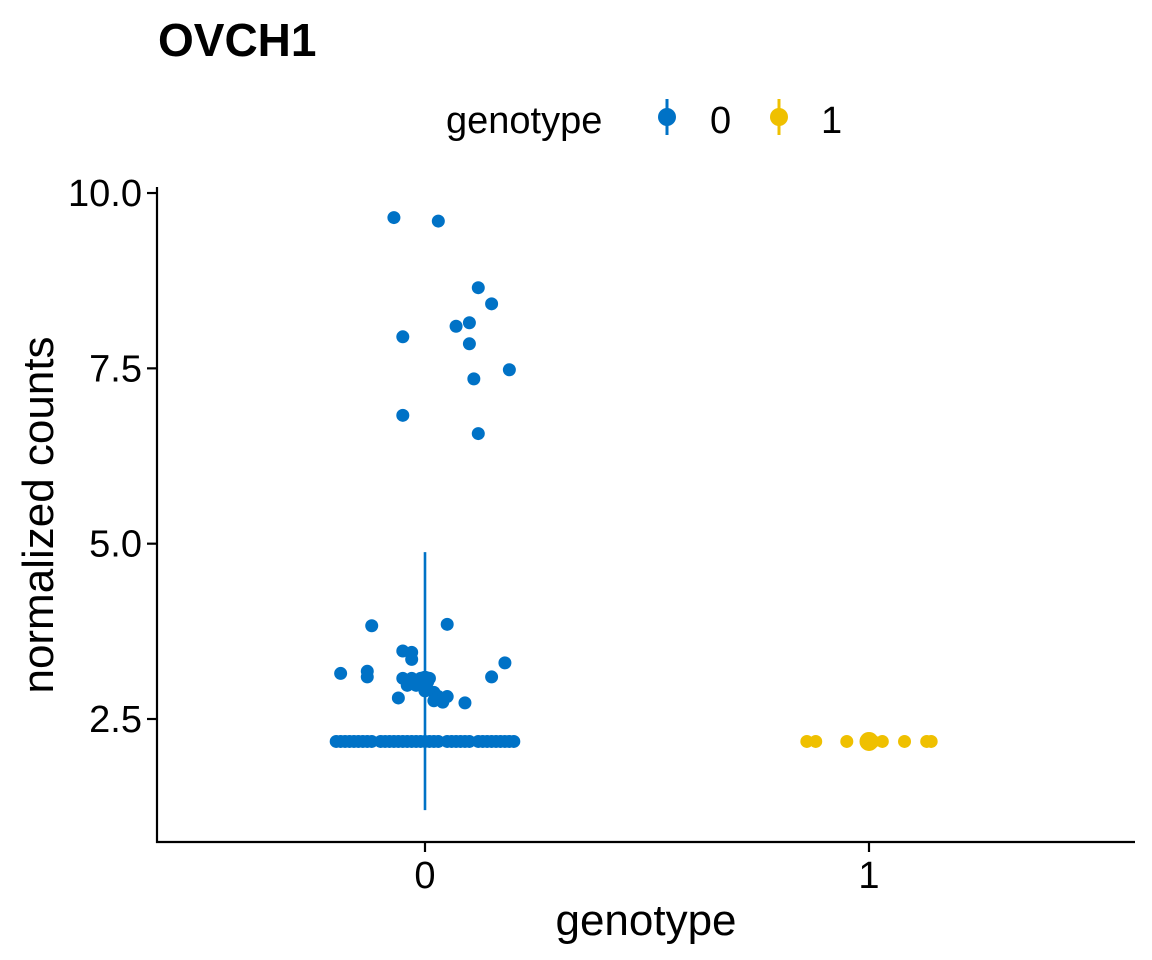  What do you see at coordinates (831, 121) in the screenshot?
I see `legend-label-1: 1` at bounding box center [831, 121].